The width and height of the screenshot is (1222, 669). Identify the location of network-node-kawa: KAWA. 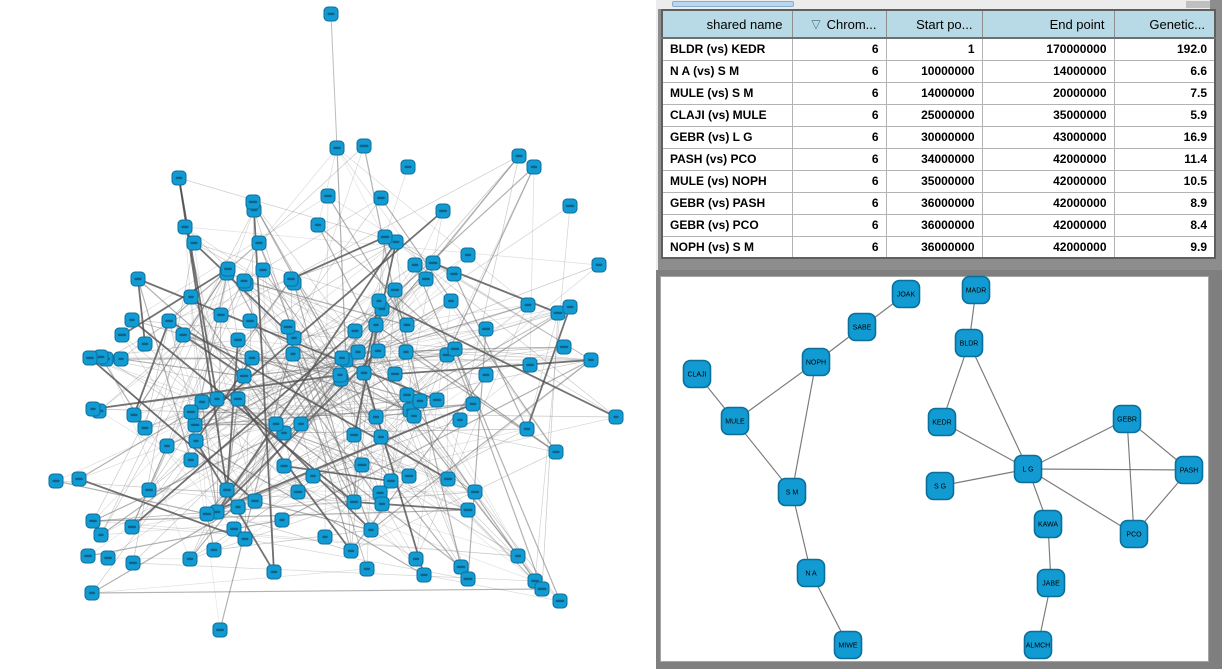
(1048, 524).